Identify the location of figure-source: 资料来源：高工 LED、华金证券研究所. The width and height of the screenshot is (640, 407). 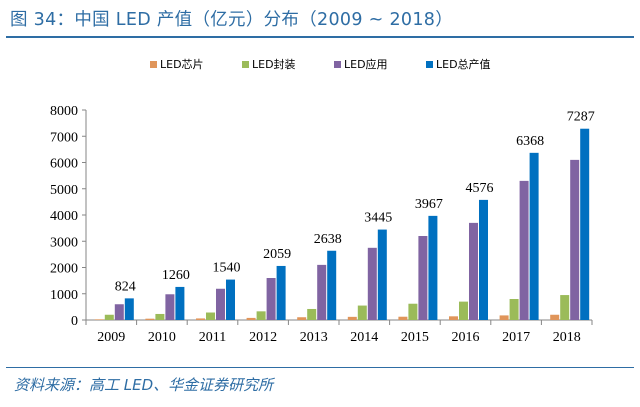
(144, 385).